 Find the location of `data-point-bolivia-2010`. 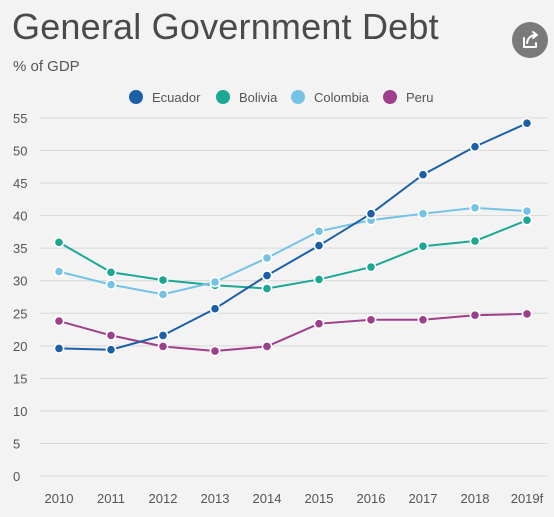

data-point-bolivia-2010 is located at coordinates (59, 242).